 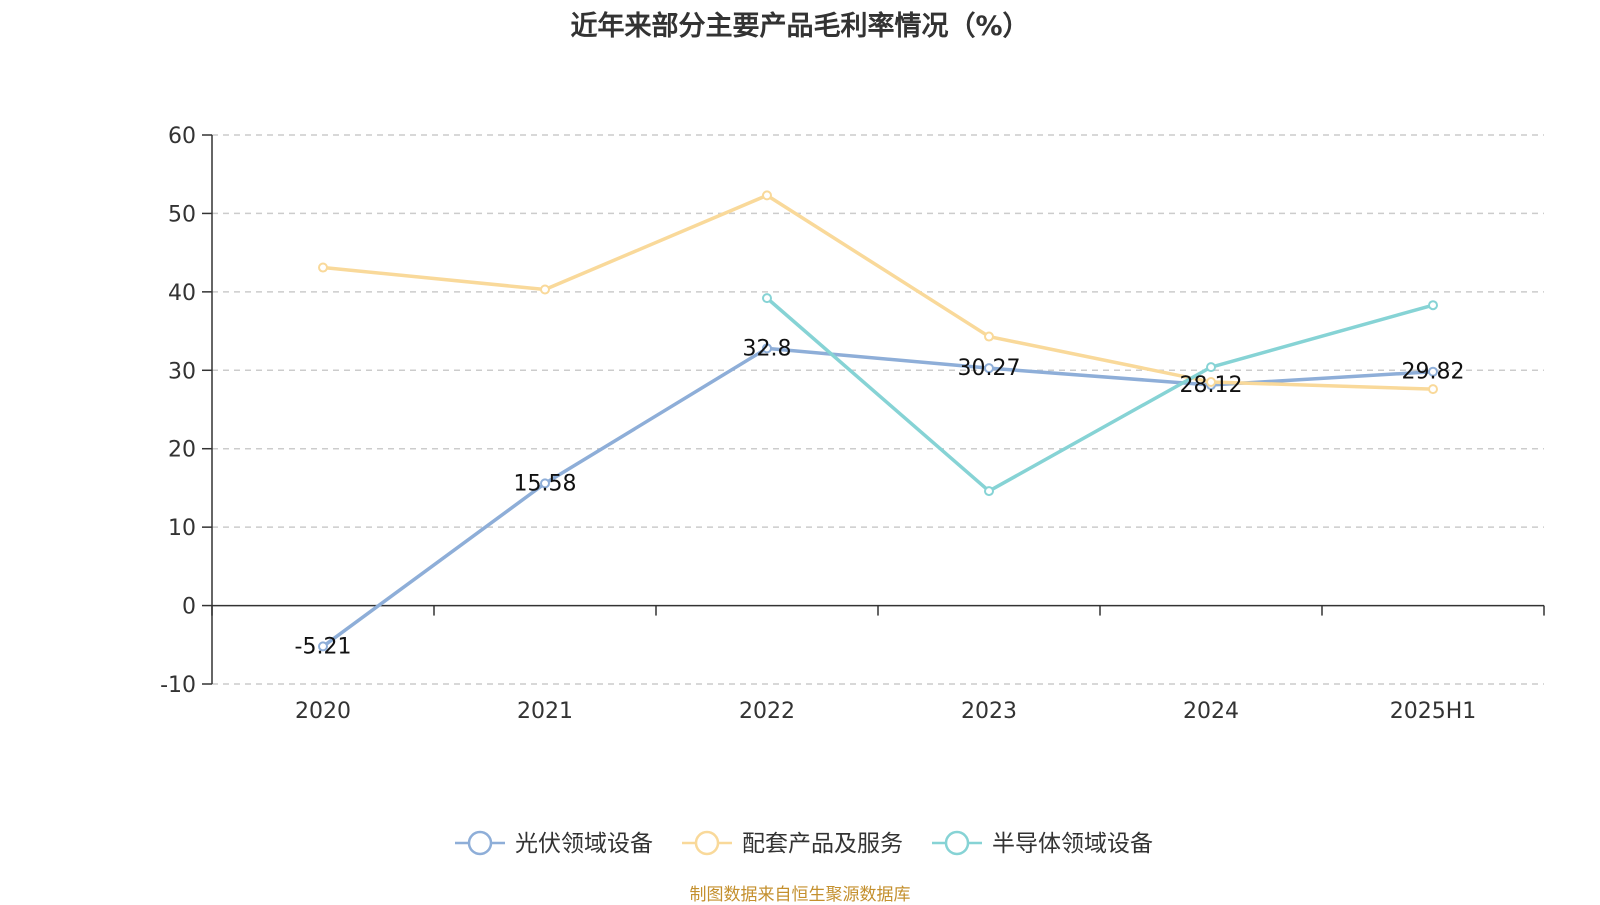 I want to click on data-label: 15.58, so click(x=545, y=483).